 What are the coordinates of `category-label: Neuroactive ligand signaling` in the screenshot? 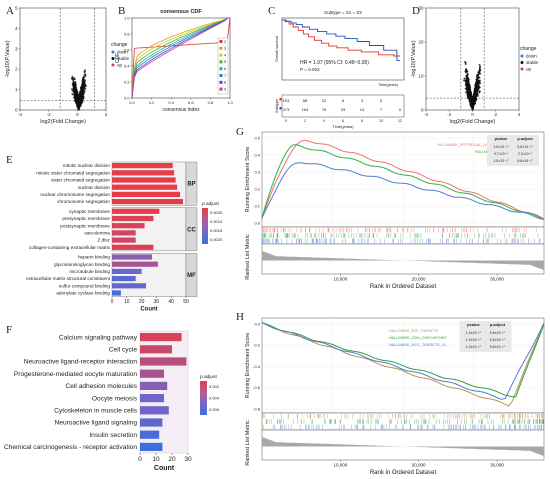 It's located at (96, 423).